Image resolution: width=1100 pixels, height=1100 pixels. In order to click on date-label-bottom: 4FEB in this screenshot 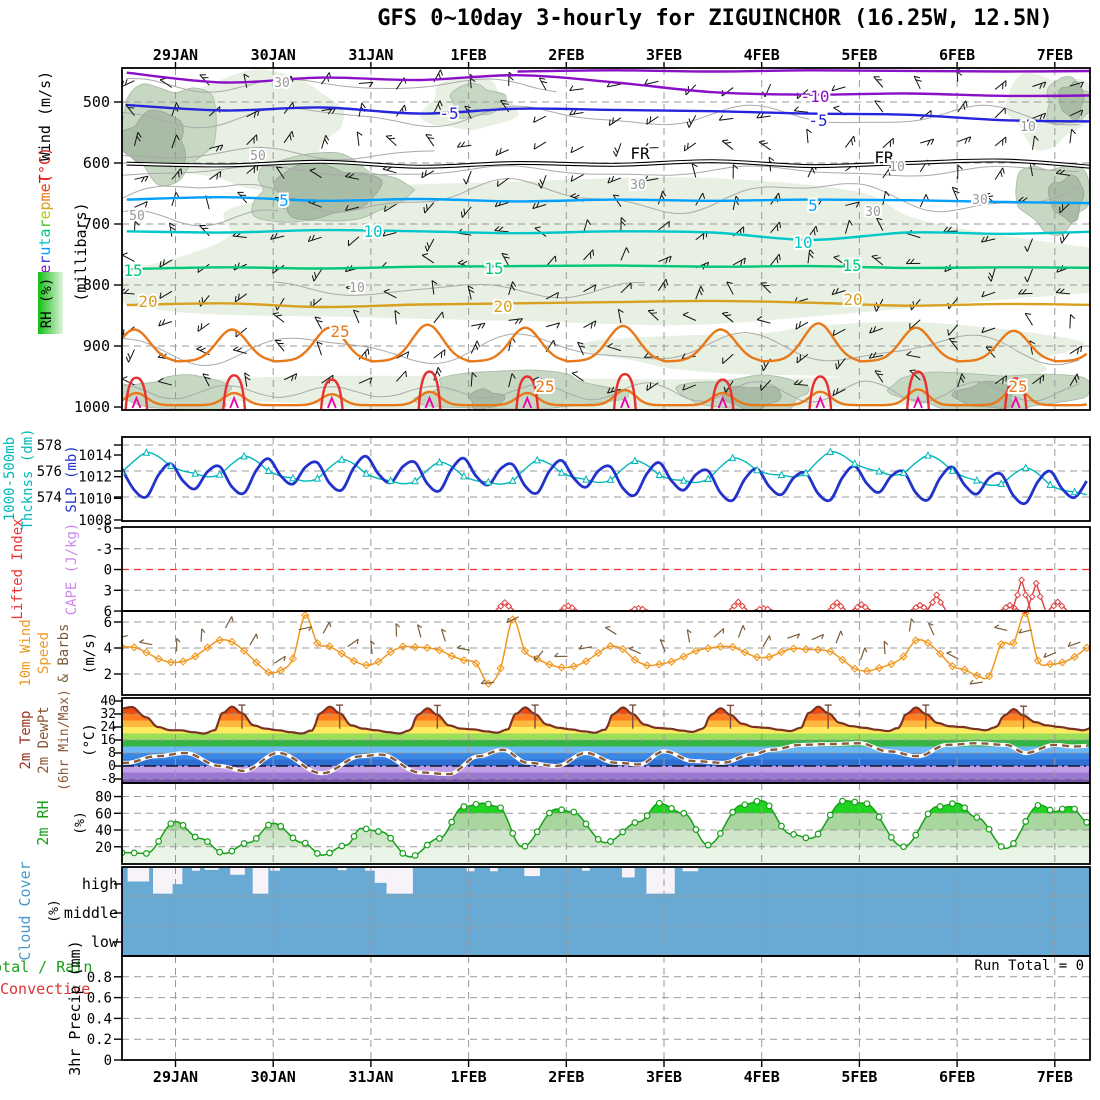, I will do `click(762, 1077)`.